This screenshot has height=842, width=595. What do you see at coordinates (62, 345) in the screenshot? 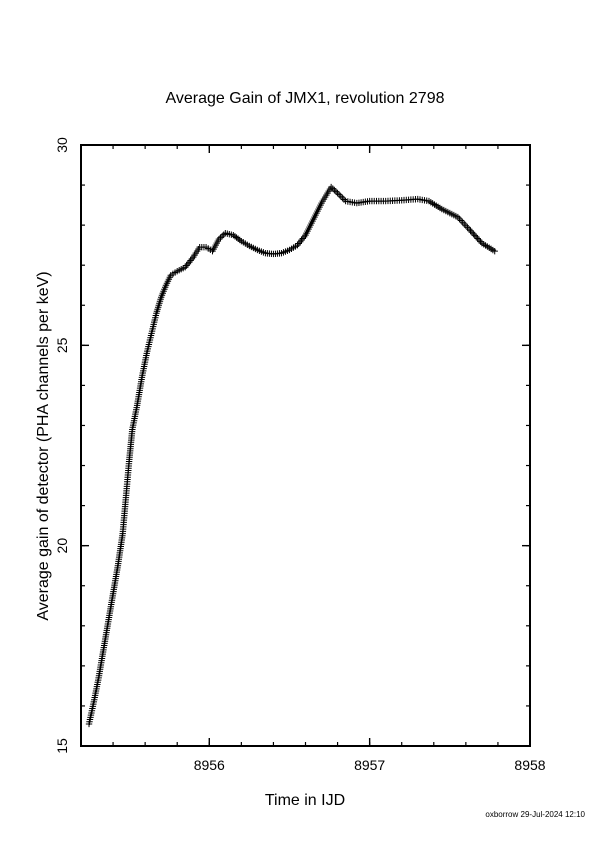
I see `y-tick-label: 25` at bounding box center [62, 345].